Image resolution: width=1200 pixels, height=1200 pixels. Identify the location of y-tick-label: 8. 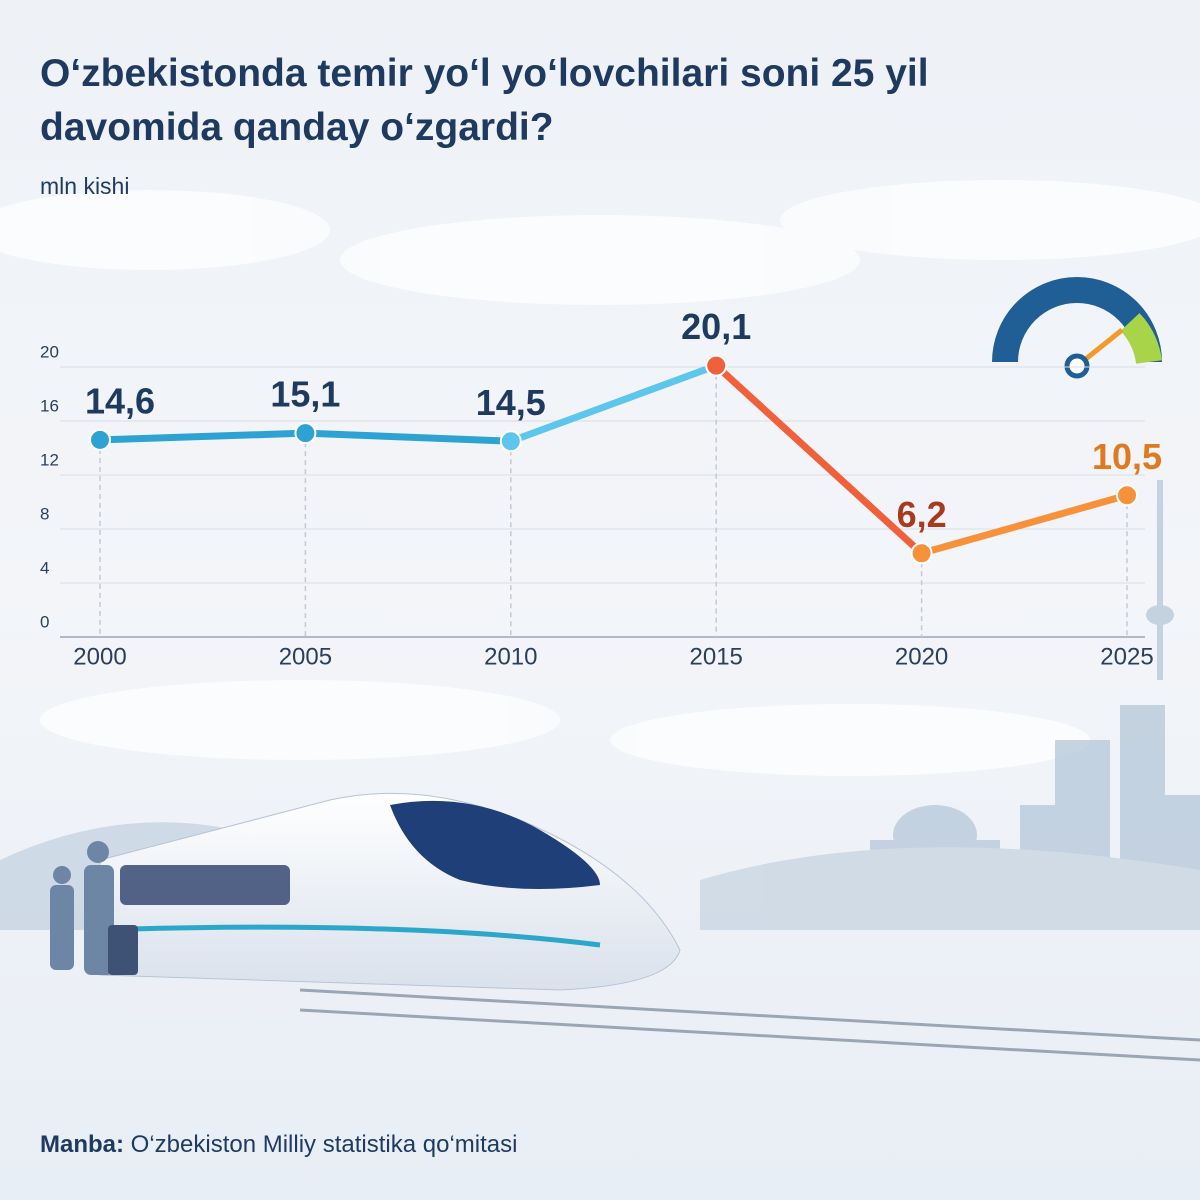
(44, 513).